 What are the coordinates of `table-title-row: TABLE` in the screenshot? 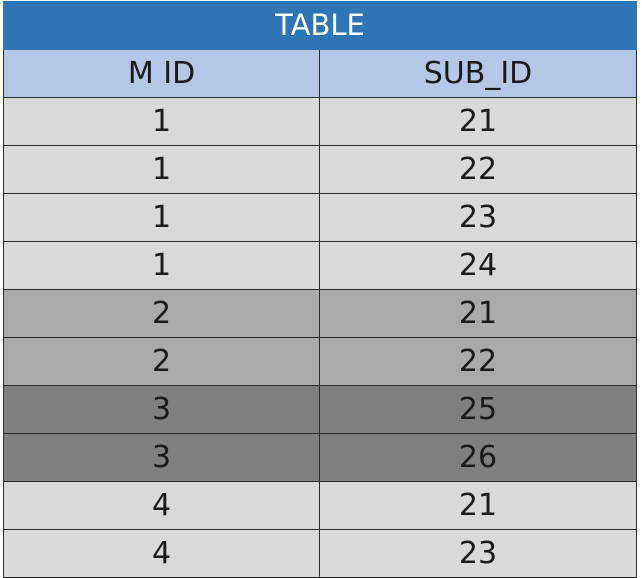 It's located at (320, 25).